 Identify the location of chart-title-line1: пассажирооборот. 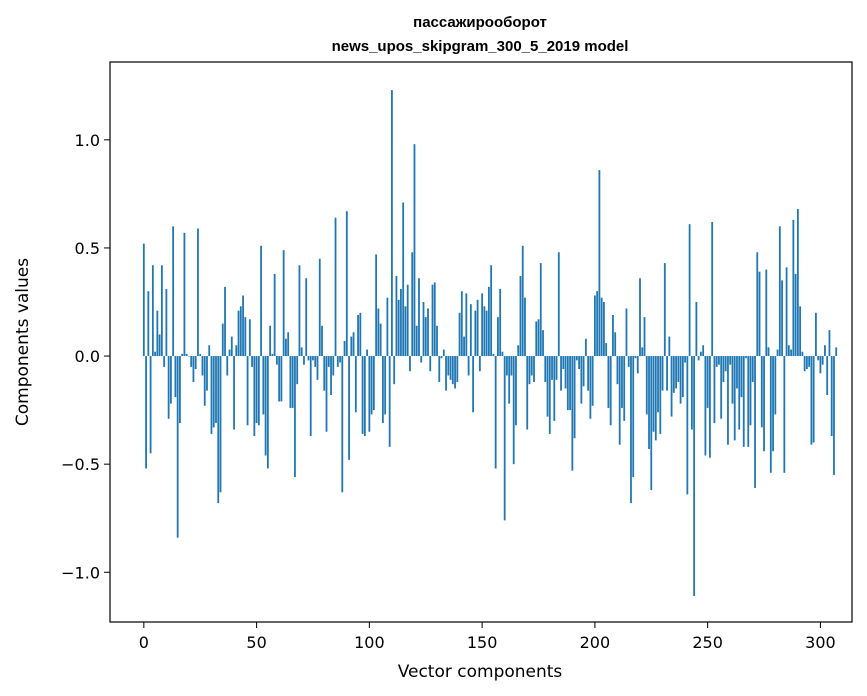
(480, 22).